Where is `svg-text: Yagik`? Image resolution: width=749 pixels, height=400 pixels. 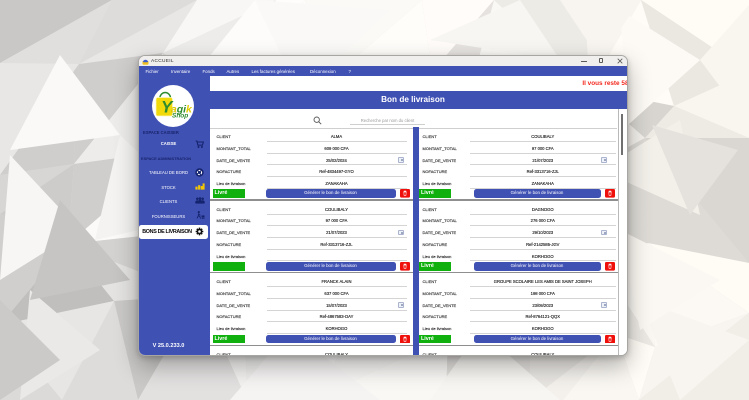 svg-text: Yagik is located at coordinates (177, 106).